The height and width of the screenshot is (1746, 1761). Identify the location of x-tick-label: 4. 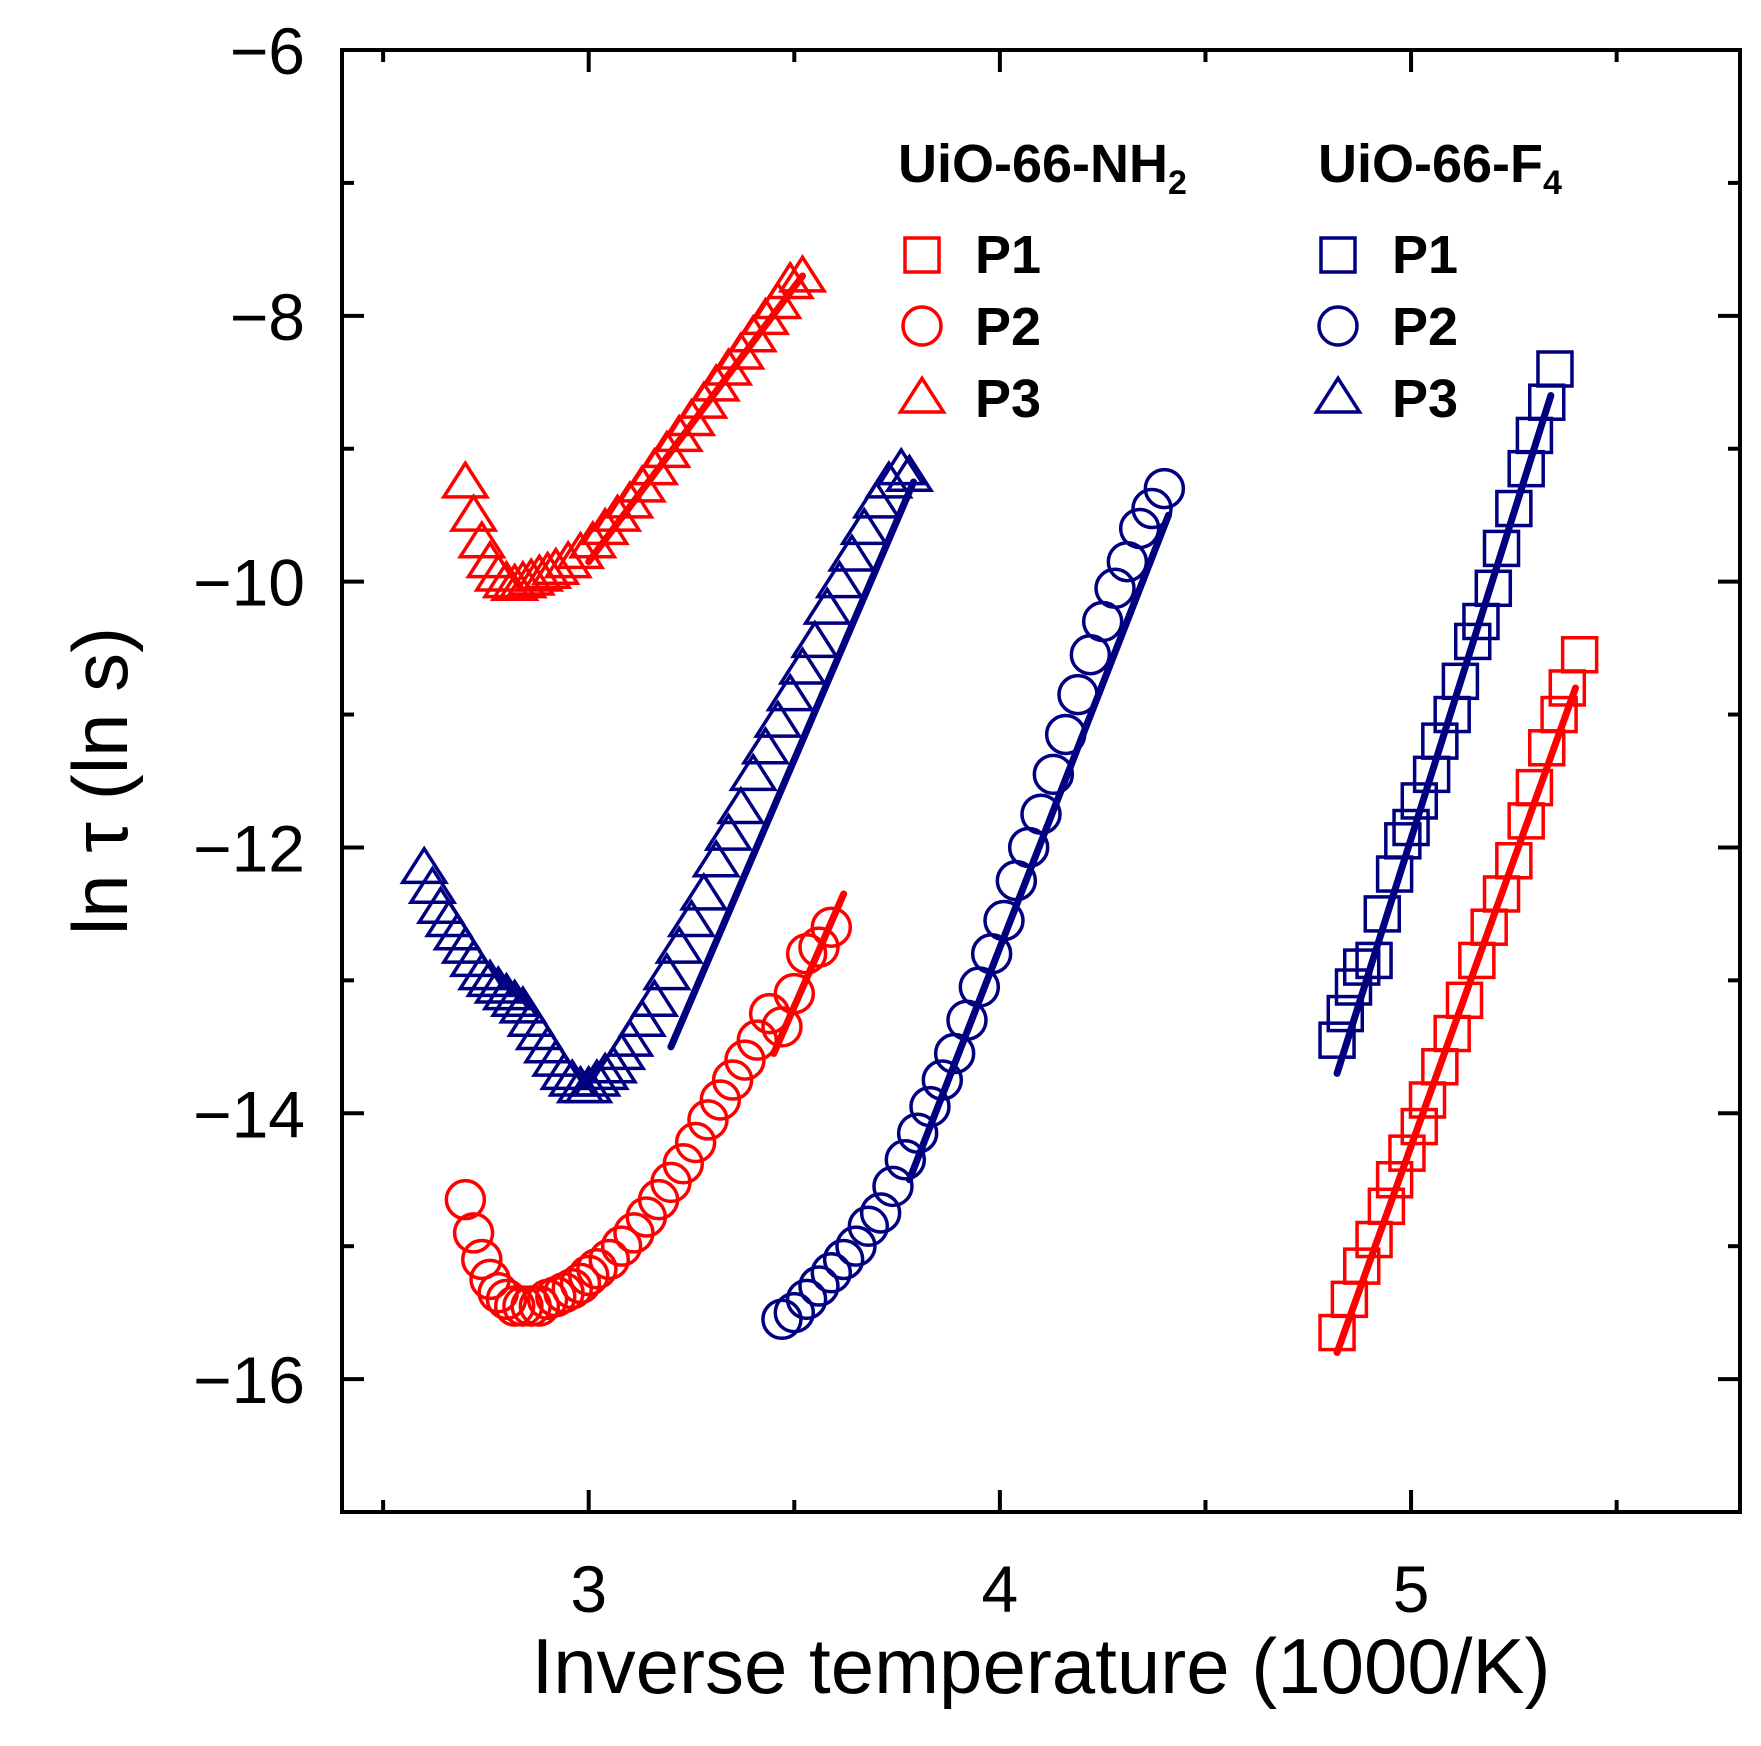
(1000, 1589).